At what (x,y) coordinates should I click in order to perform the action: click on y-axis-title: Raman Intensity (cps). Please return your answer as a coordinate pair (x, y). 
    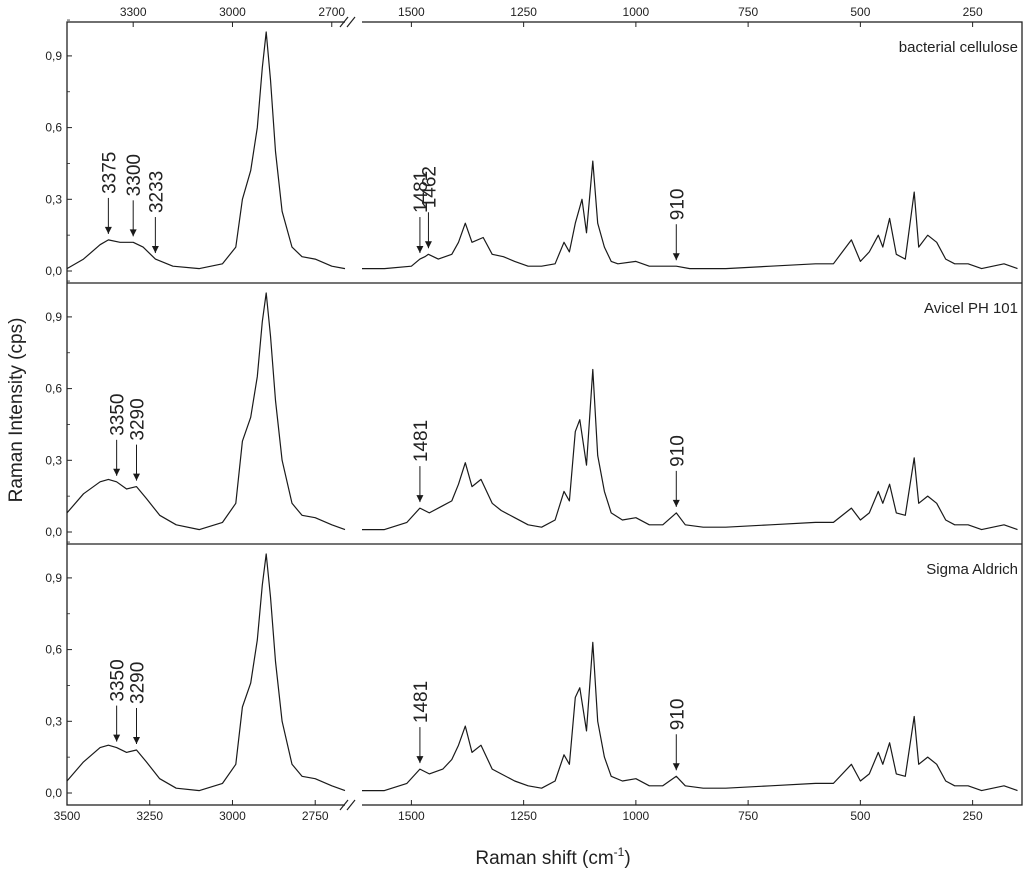
    Looking at the image, I should click on (16, 410).